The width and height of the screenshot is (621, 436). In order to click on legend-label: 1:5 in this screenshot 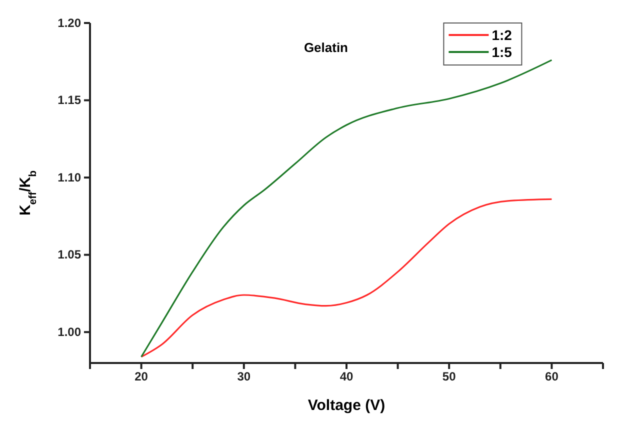, I will do `click(502, 52)`.